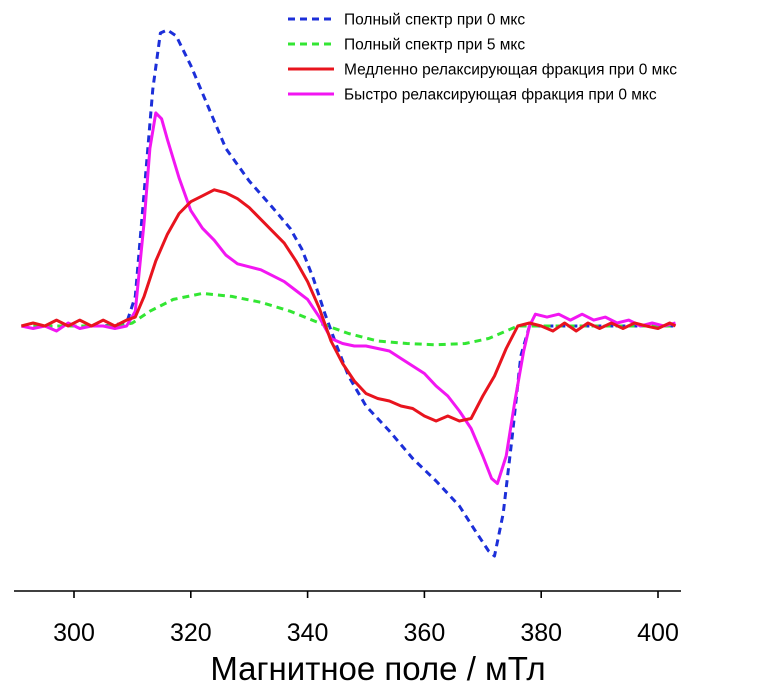 The image size is (767, 686). Describe the element at coordinates (308, 633) in the screenshot. I see `x-tick-label: 340` at that location.